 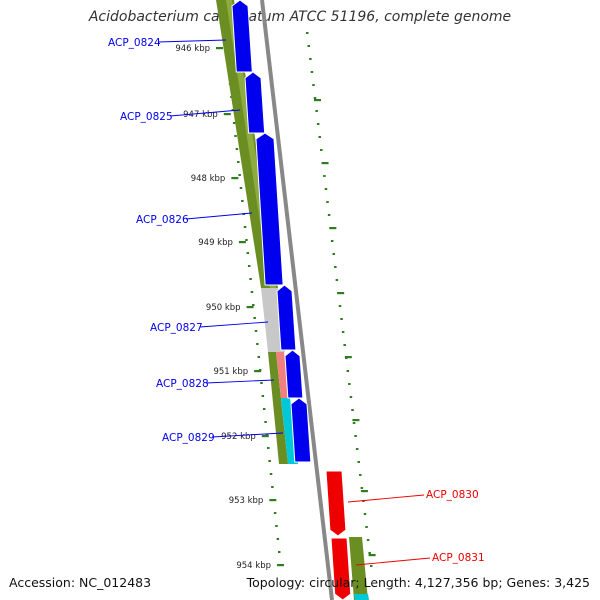 I want to click on cds-track-right, so click(x=358, y=568).